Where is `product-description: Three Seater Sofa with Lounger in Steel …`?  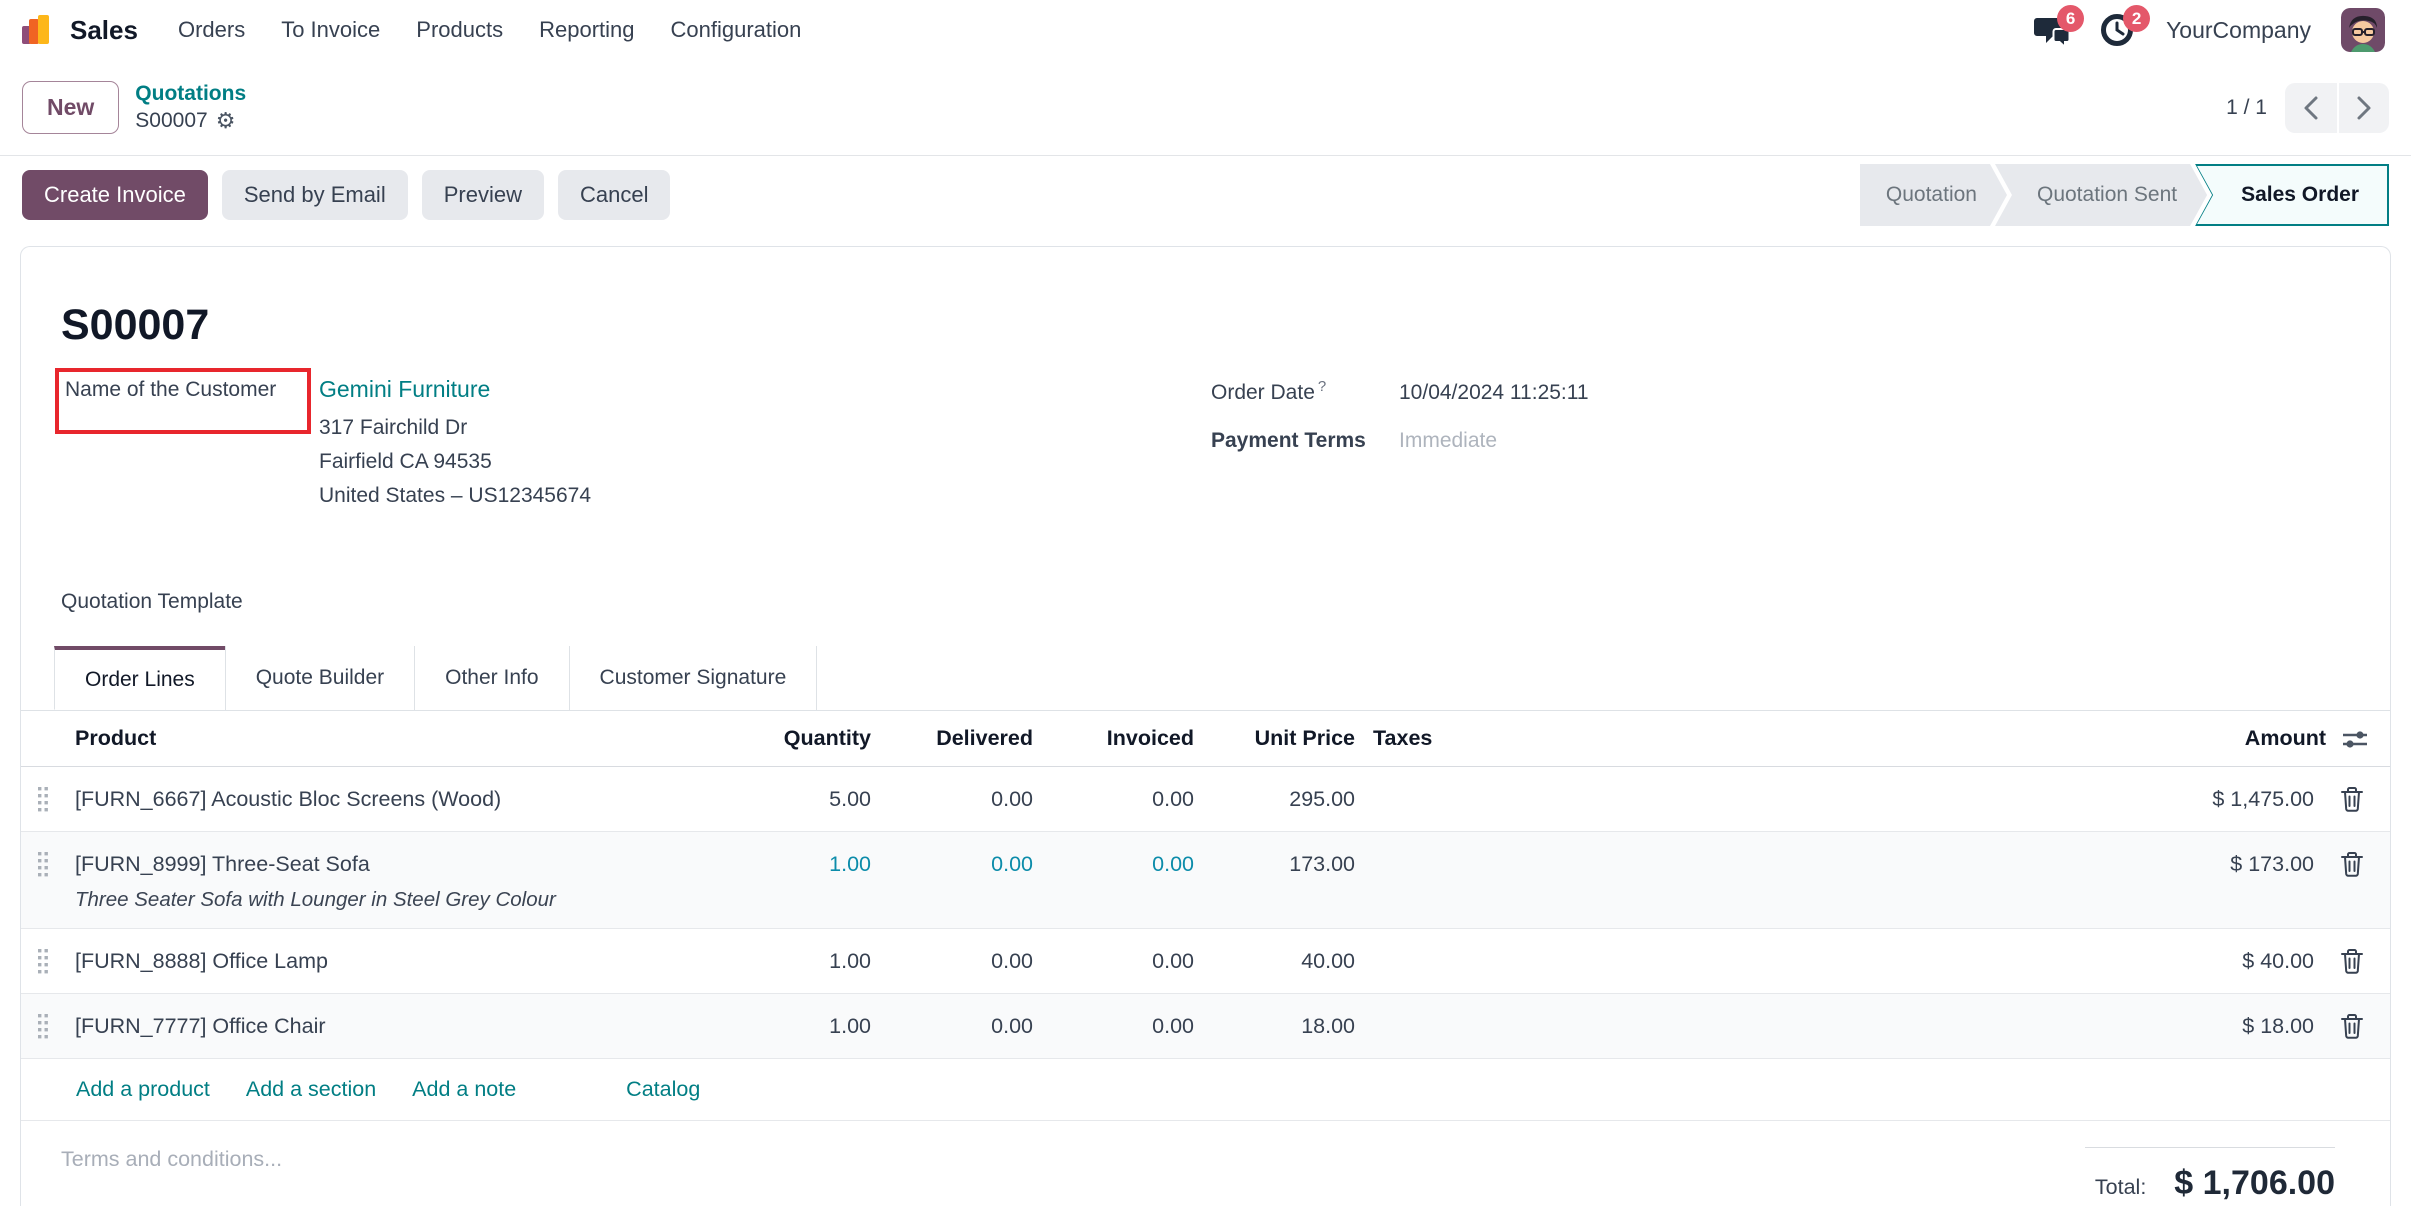
product-description: Three Seater Sofa with Lounger in Steel … is located at coordinates (315, 899).